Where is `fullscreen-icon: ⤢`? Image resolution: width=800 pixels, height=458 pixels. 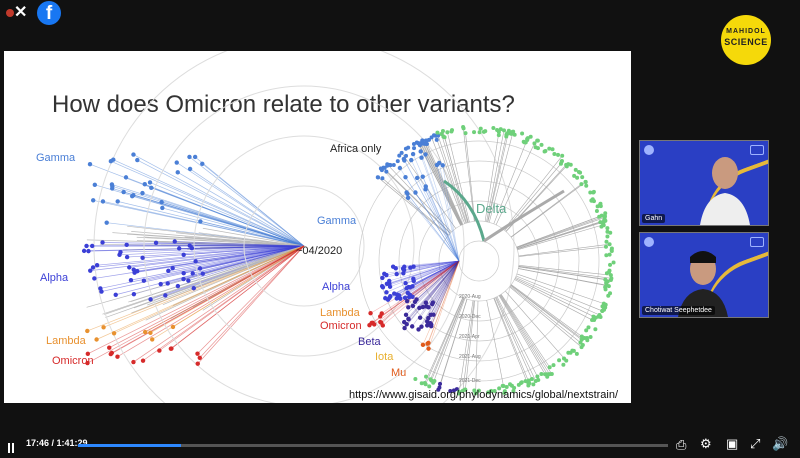
fullscreen-icon: ⤢ is located at coordinates (755, 444).